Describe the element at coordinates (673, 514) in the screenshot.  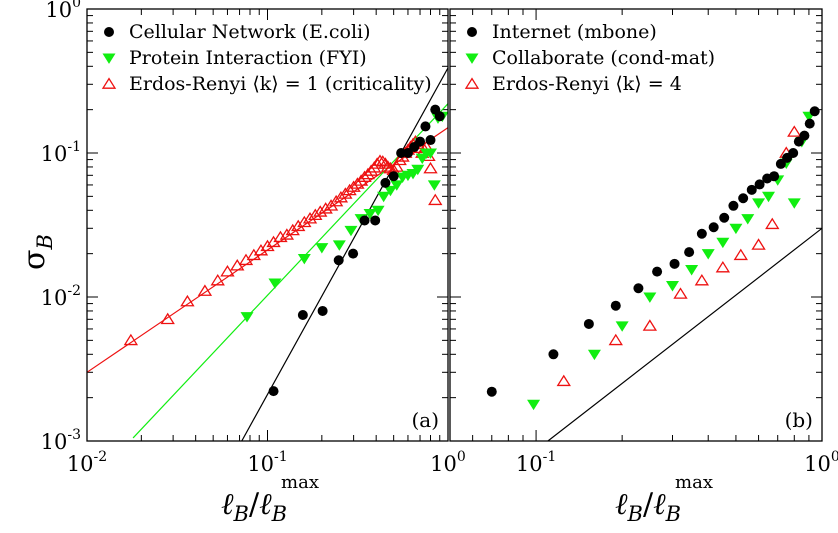
I see `x-axis-label-b-sub2: B` at that location.